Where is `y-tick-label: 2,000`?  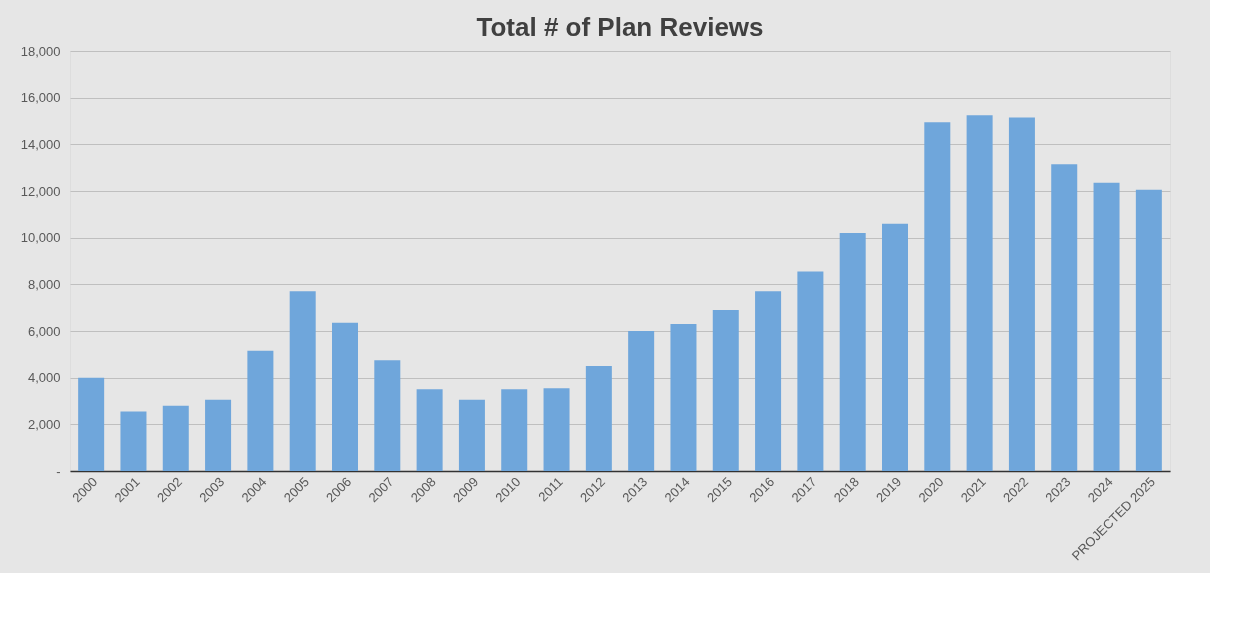
y-tick-label: 2,000 is located at coordinates (44, 424).